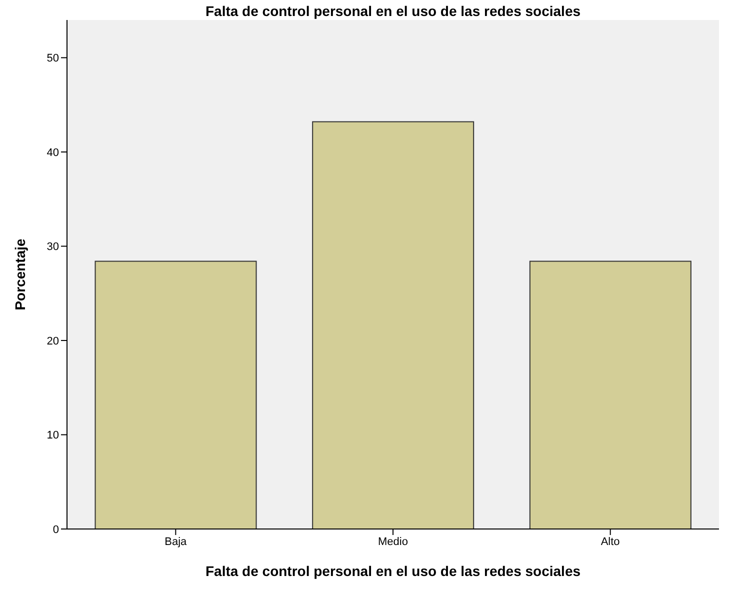 The width and height of the screenshot is (739, 589). I want to click on x-tick-label: Medio, so click(393, 542).